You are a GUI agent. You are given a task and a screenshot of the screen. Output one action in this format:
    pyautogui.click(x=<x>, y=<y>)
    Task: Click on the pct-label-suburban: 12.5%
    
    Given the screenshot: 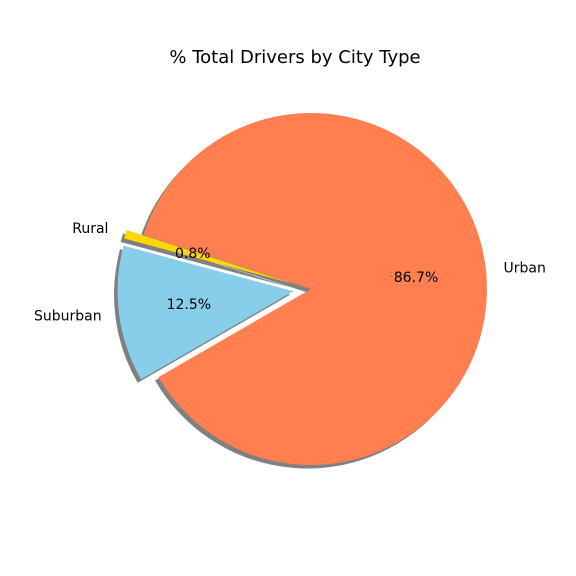 What is the action you would take?
    pyautogui.click(x=189, y=305)
    